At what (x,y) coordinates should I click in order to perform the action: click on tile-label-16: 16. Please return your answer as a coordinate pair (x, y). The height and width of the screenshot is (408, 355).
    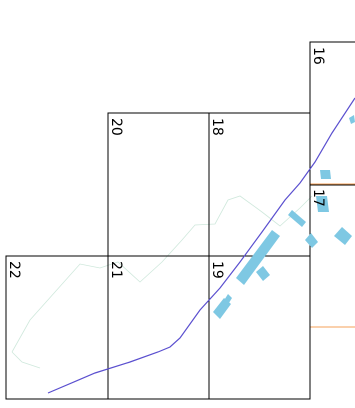
    Looking at the image, I should click on (318, 56).